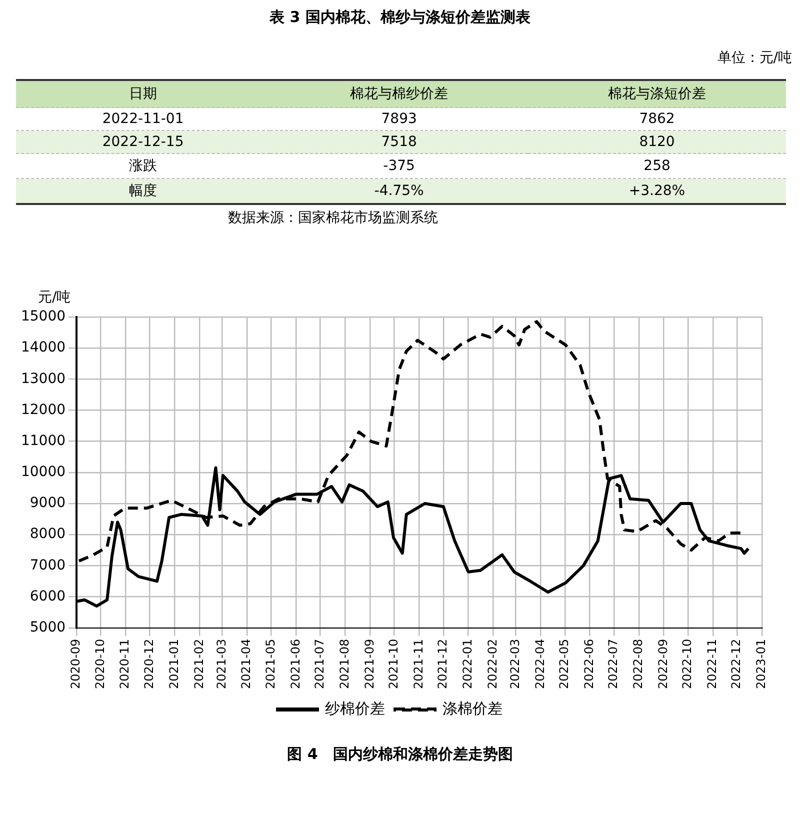  I want to click on y-tick-label: 7000, so click(48, 565).